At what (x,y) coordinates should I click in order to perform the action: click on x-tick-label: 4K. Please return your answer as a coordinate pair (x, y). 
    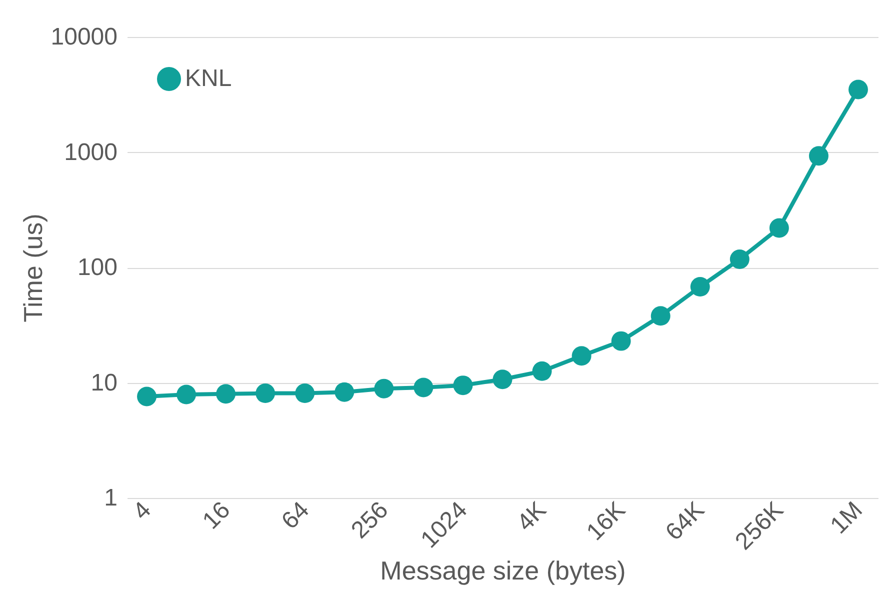
    Looking at the image, I should click on (532, 516).